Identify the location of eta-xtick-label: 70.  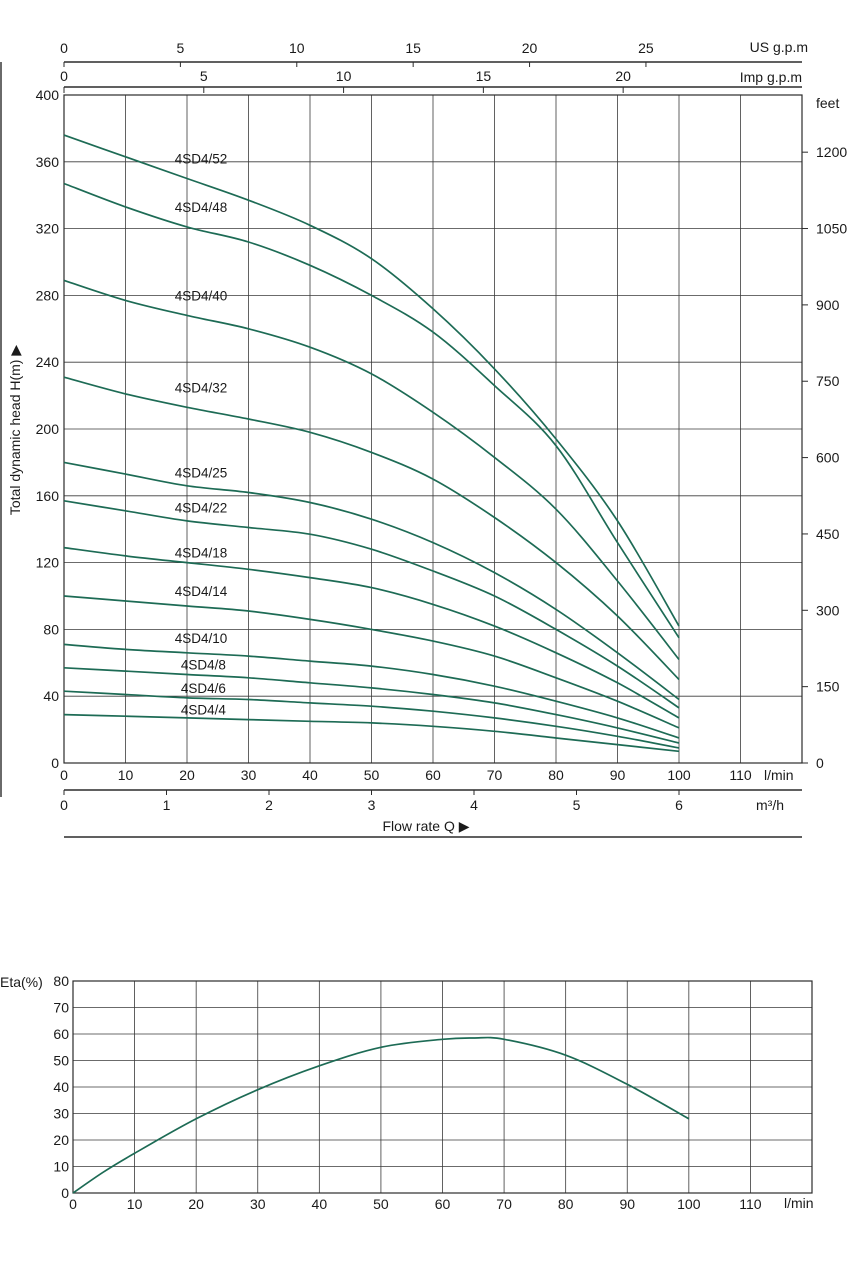
(504, 1204).